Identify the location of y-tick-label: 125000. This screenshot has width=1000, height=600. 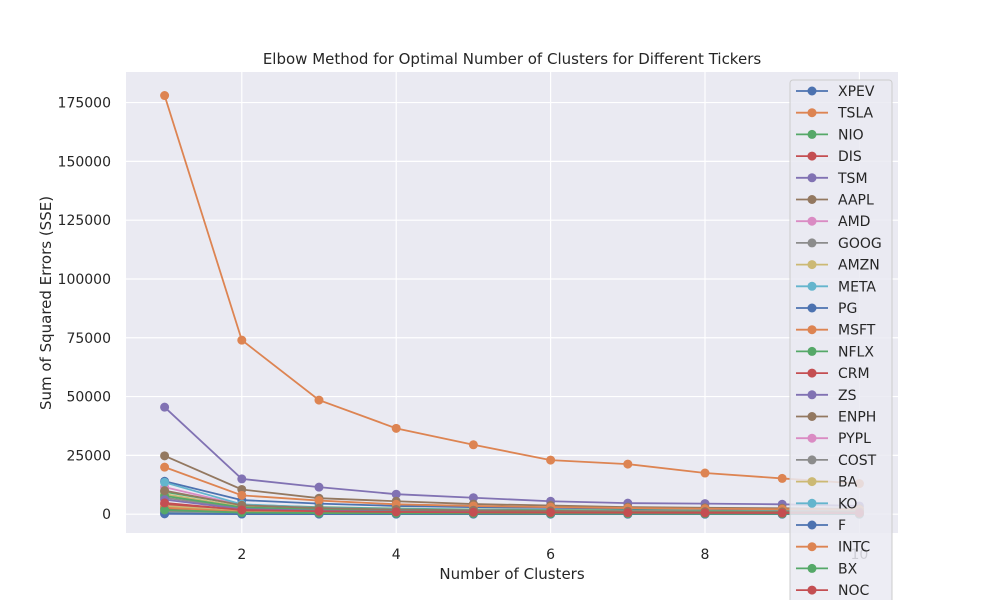
(84, 221).